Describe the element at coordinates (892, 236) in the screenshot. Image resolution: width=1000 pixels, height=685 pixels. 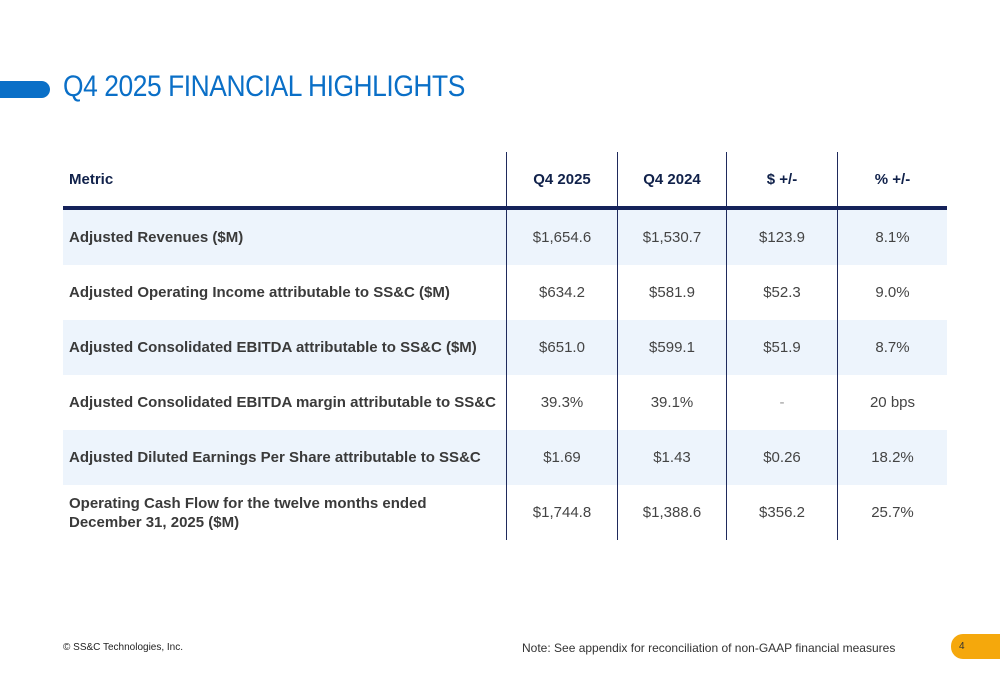
I see `value-cell: 8.1%` at that location.